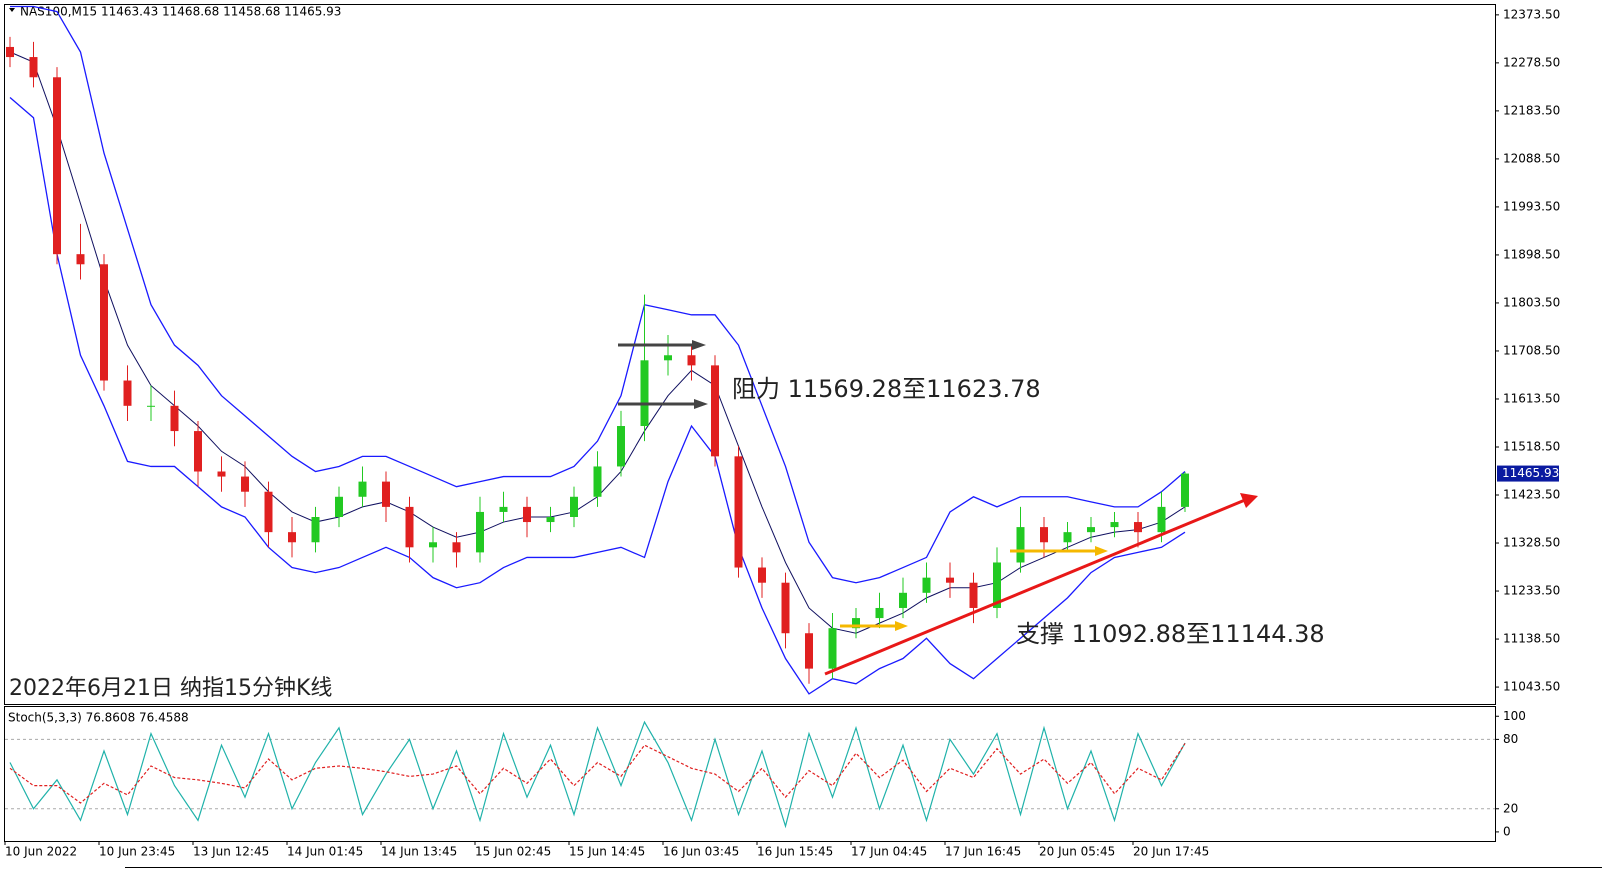  I want to click on y-tick-label: 11708.50, so click(1531, 350).